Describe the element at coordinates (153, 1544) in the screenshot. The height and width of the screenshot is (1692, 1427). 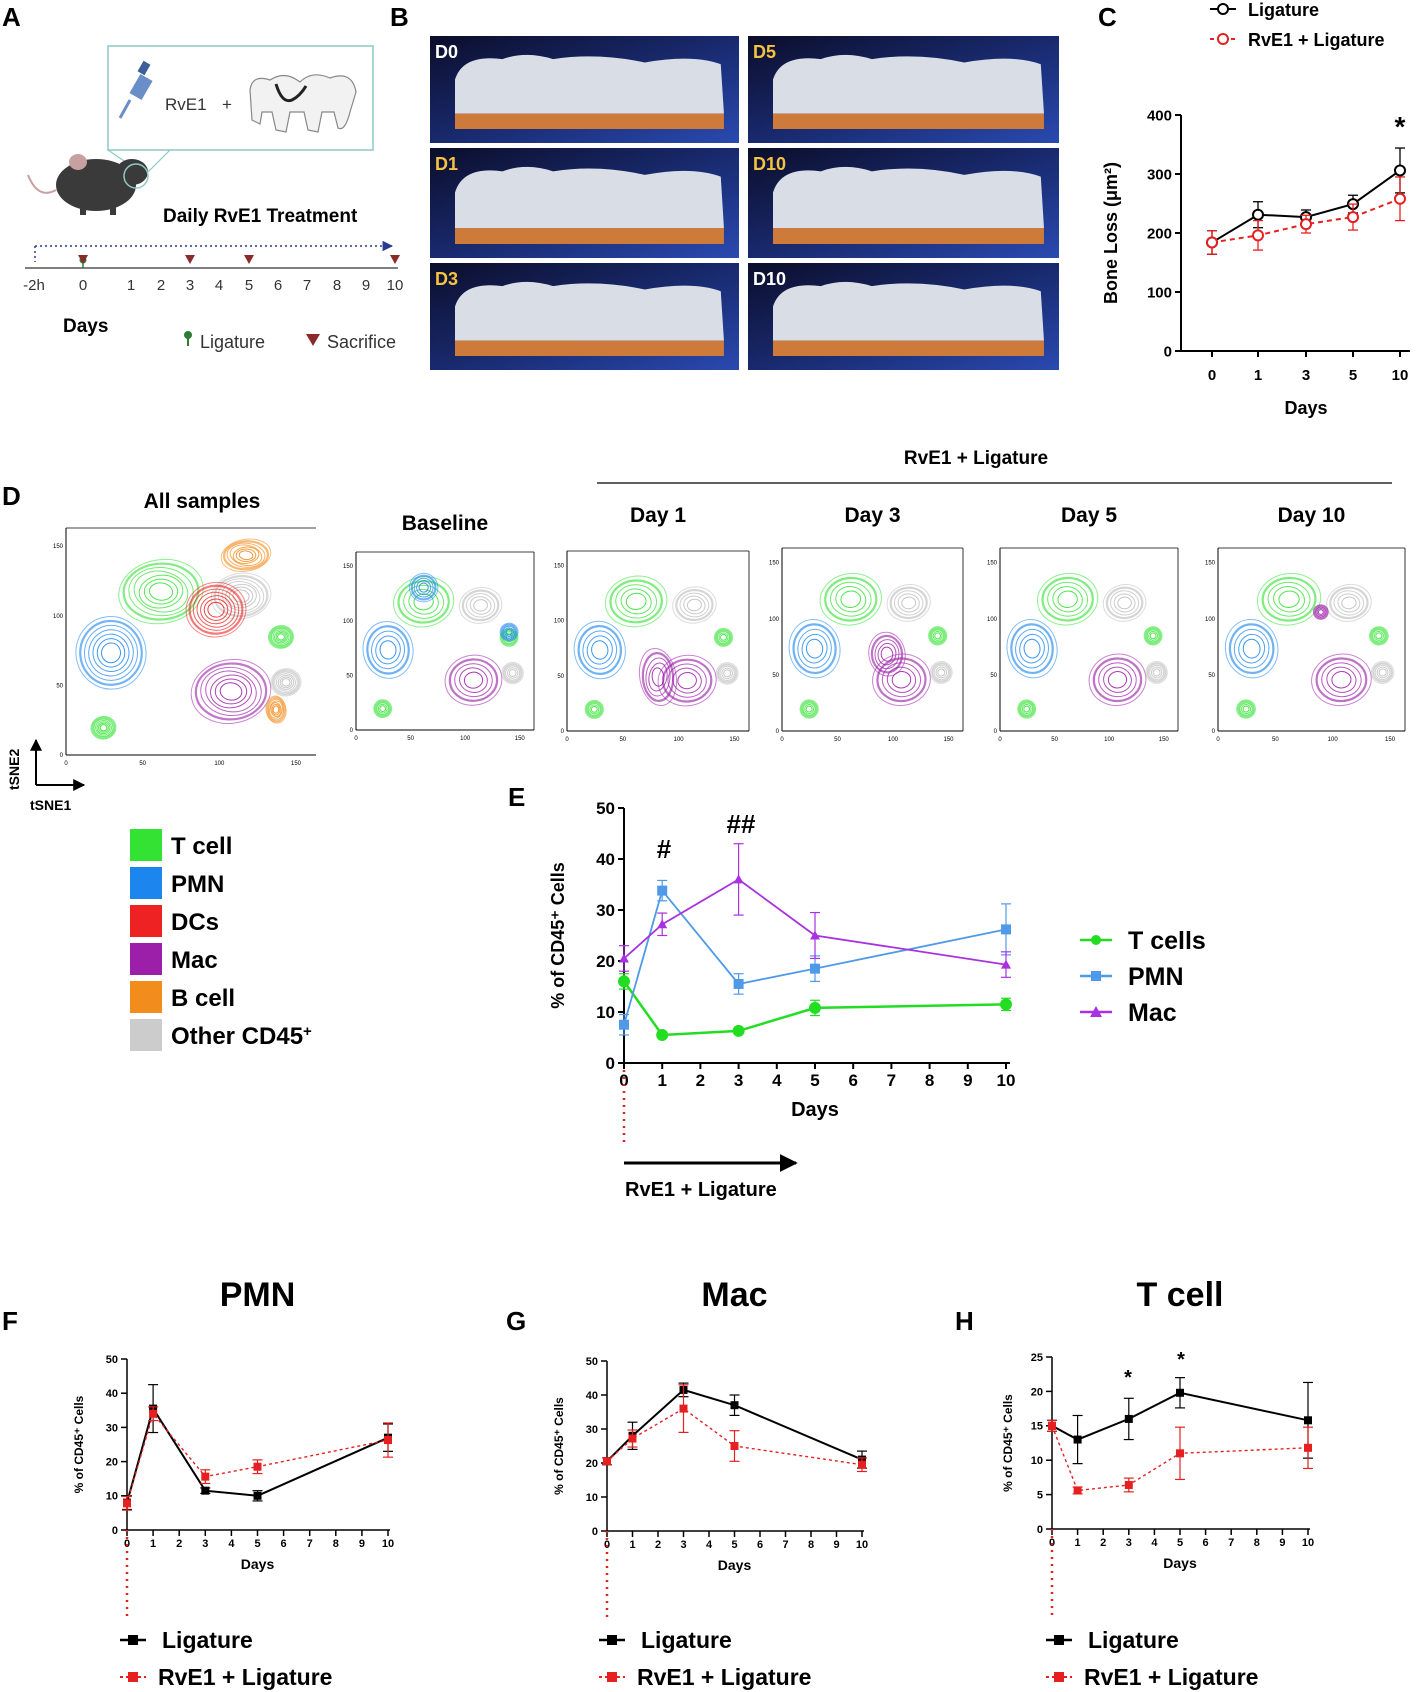
I see `x-tick-label: 1` at that location.